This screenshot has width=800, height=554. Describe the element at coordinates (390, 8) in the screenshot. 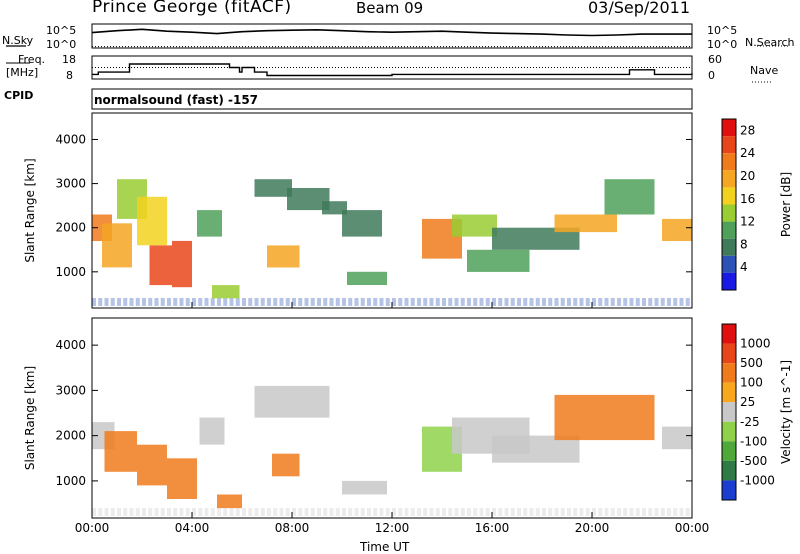

I see `beam-title: Beam 09` at that location.